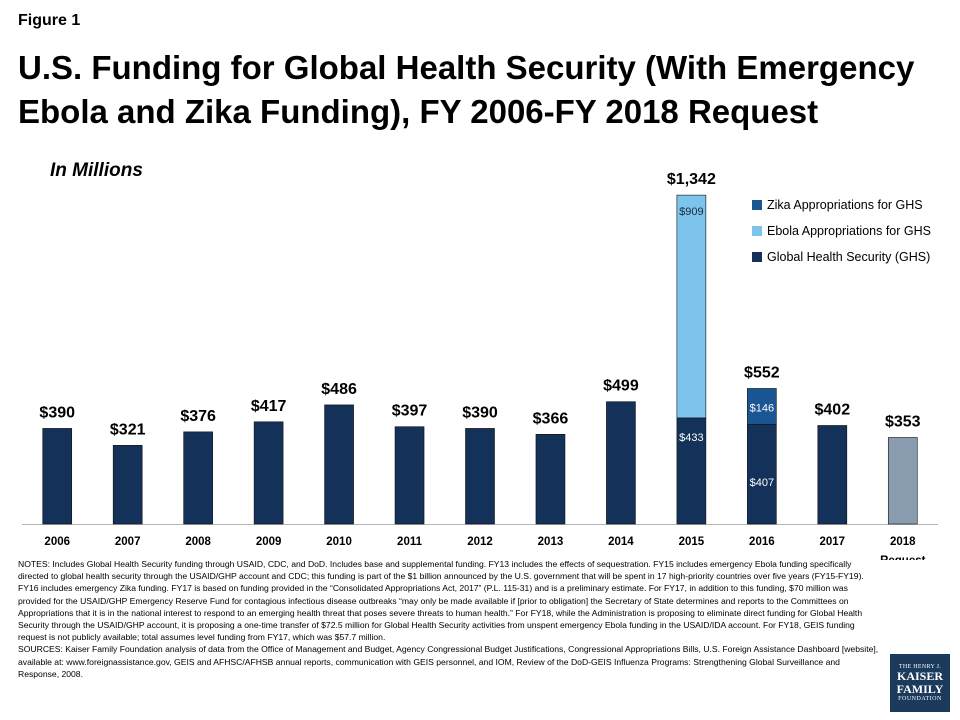 This screenshot has height=720, width=960. What do you see at coordinates (128, 429) in the screenshot?
I see `total-label-2007: $321` at bounding box center [128, 429].